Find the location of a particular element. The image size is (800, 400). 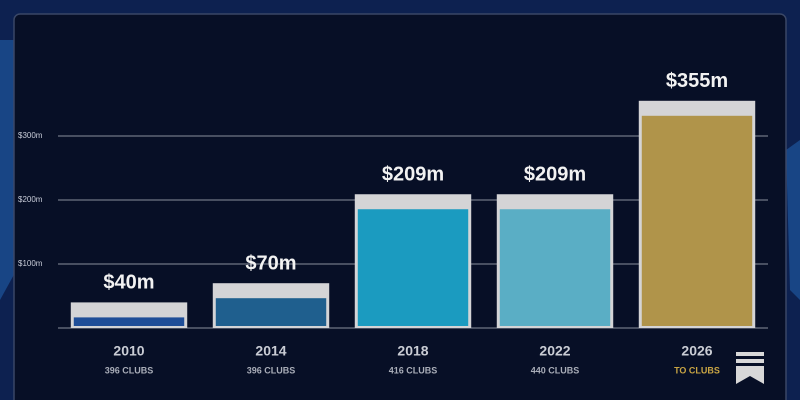

decoration is located at coordinates (793, 220).